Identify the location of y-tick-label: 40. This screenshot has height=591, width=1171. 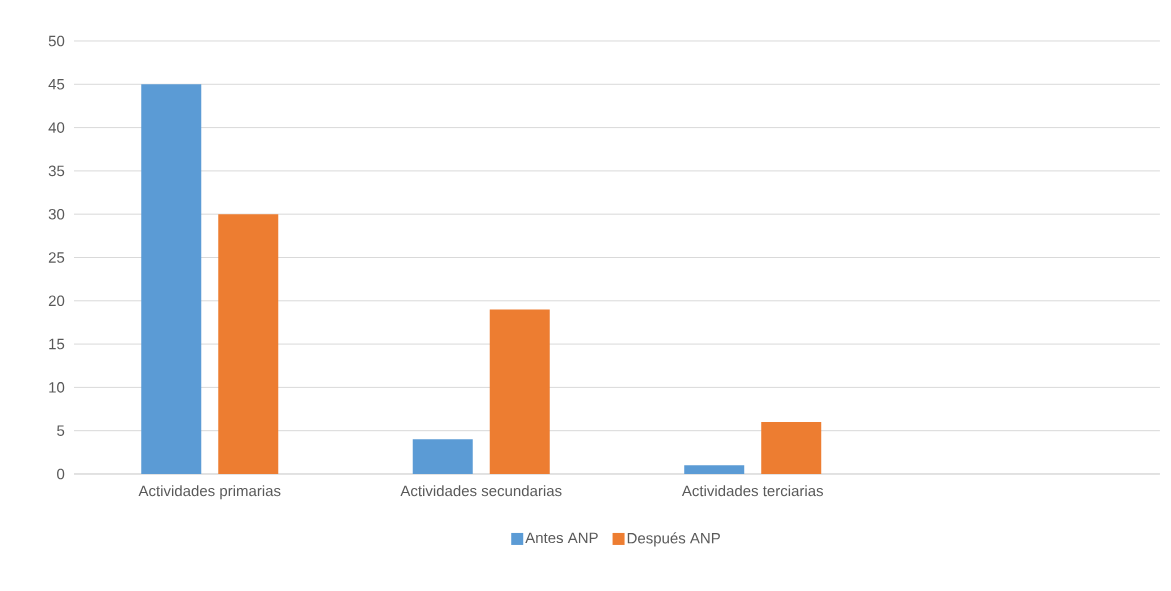
(56, 127).